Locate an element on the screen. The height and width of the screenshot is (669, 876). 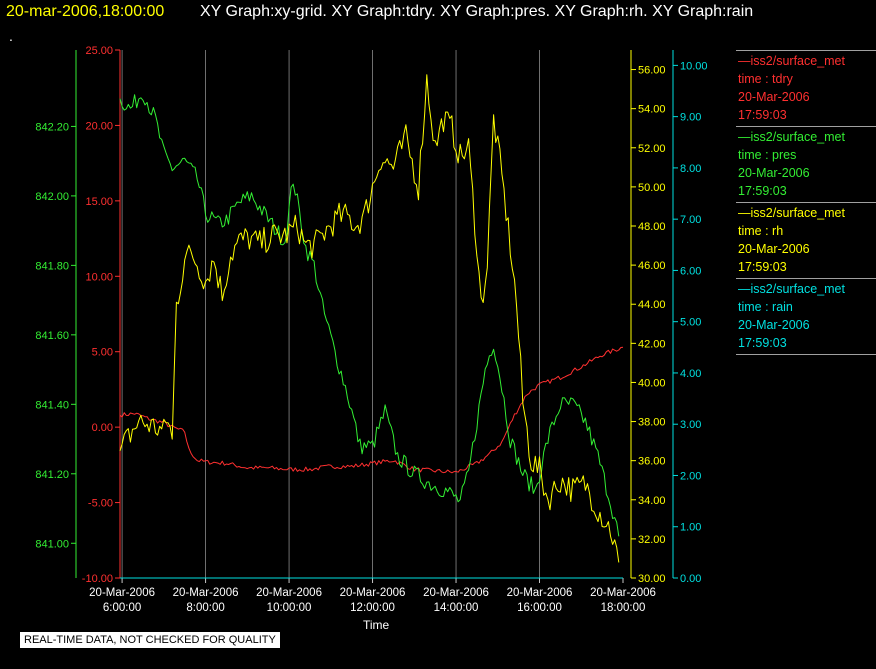
rain-tick-label: 10.00 is located at coordinates (694, 66).